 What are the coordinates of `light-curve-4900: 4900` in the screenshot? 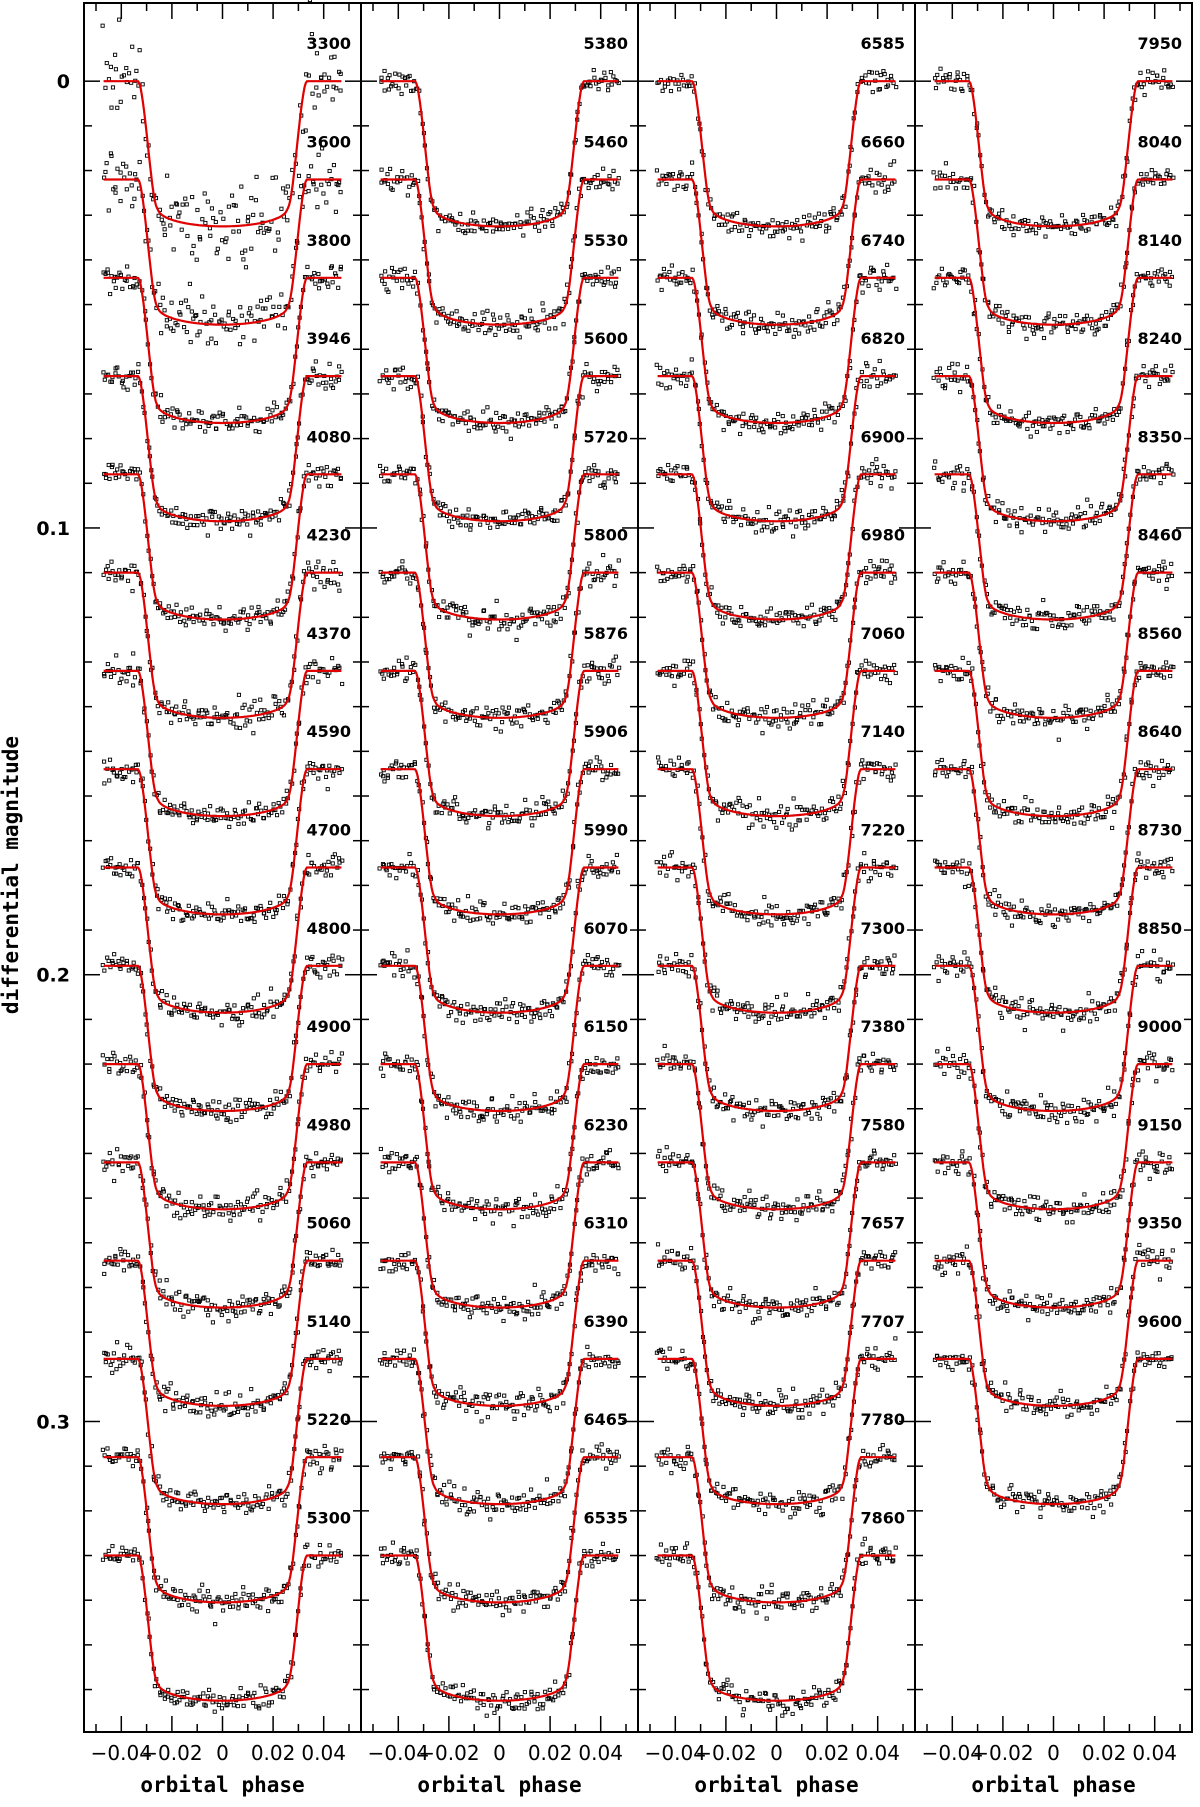 It's located at (225, 1120).